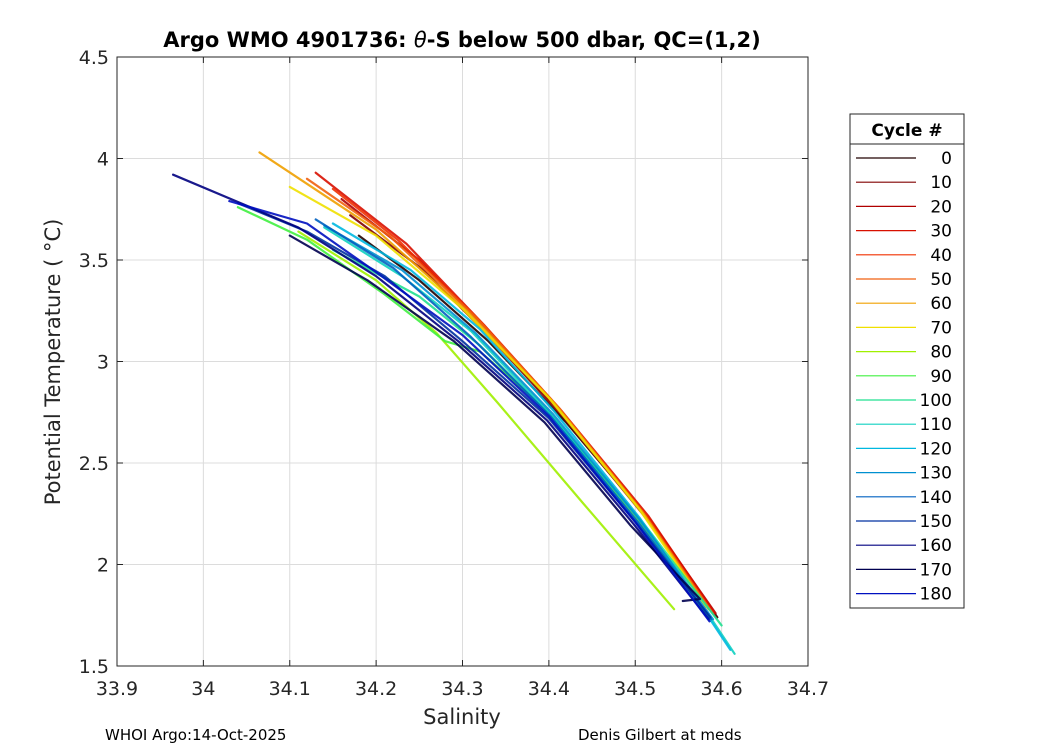  Describe the element at coordinates (203, 689) in the screenshot. I see `x-tick-label: 34` at that location.